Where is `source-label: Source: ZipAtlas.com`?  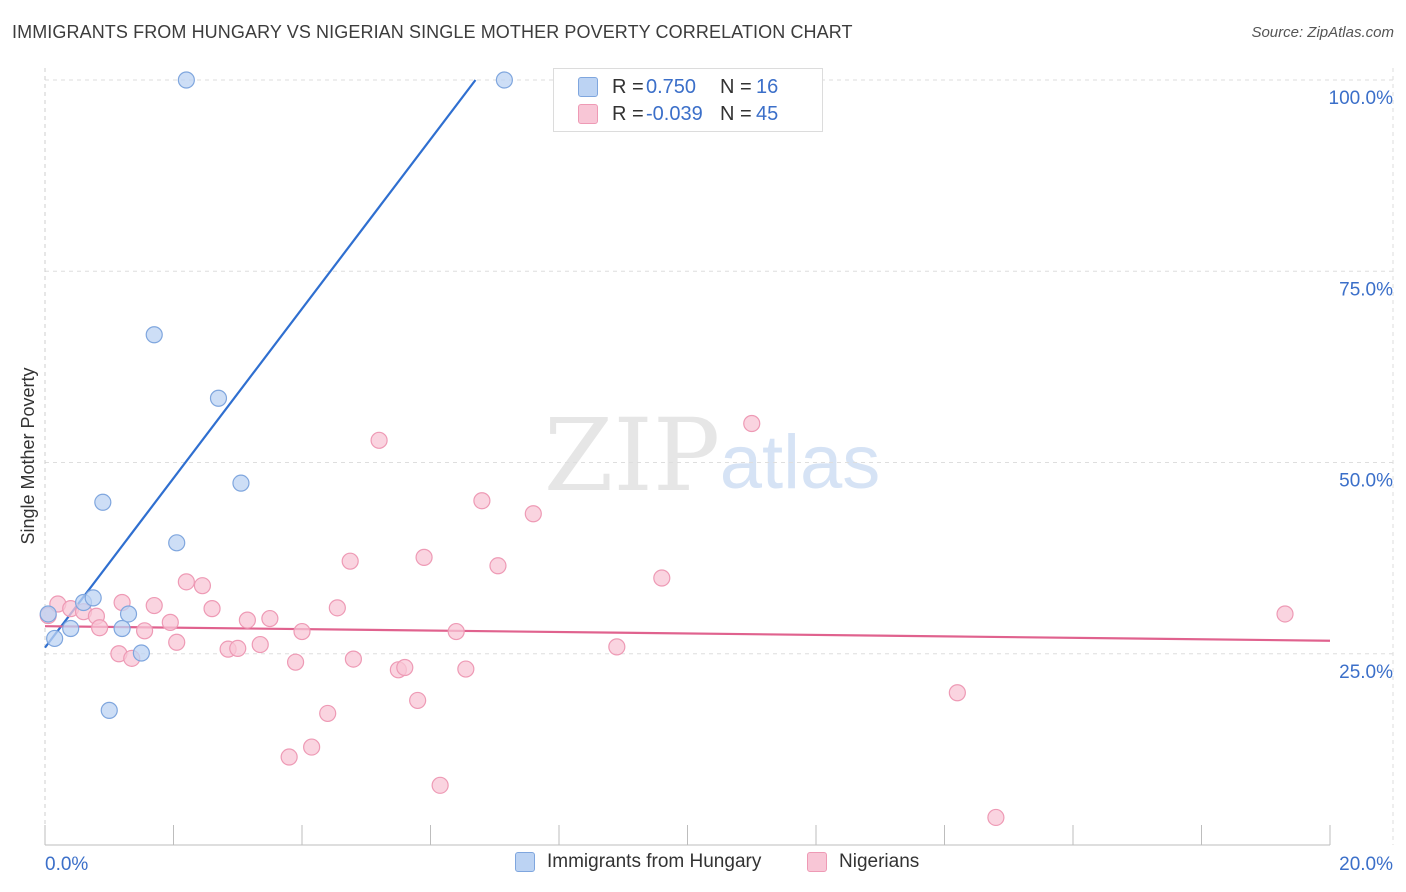
source-label: Source: ZipAtlas.com is located at coordinates (1322, 32).